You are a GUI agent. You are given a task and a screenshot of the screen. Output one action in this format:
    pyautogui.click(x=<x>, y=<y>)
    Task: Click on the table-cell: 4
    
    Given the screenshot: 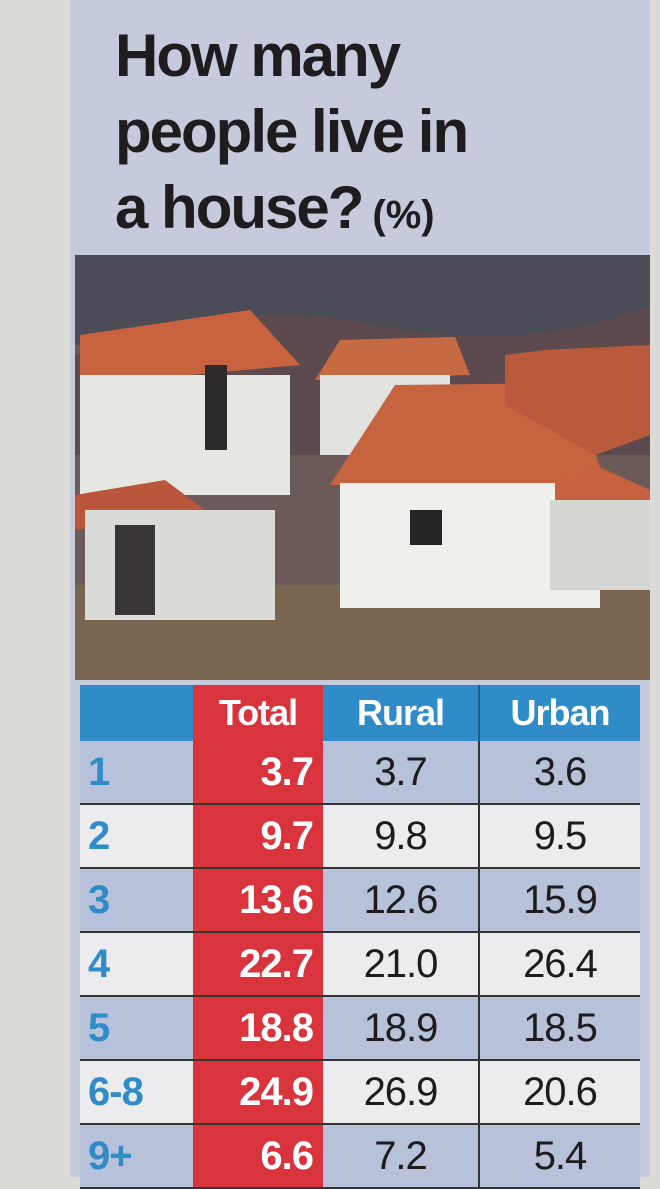 What is the action you would take?
    pyautogui.click(x=136, y=964)
    